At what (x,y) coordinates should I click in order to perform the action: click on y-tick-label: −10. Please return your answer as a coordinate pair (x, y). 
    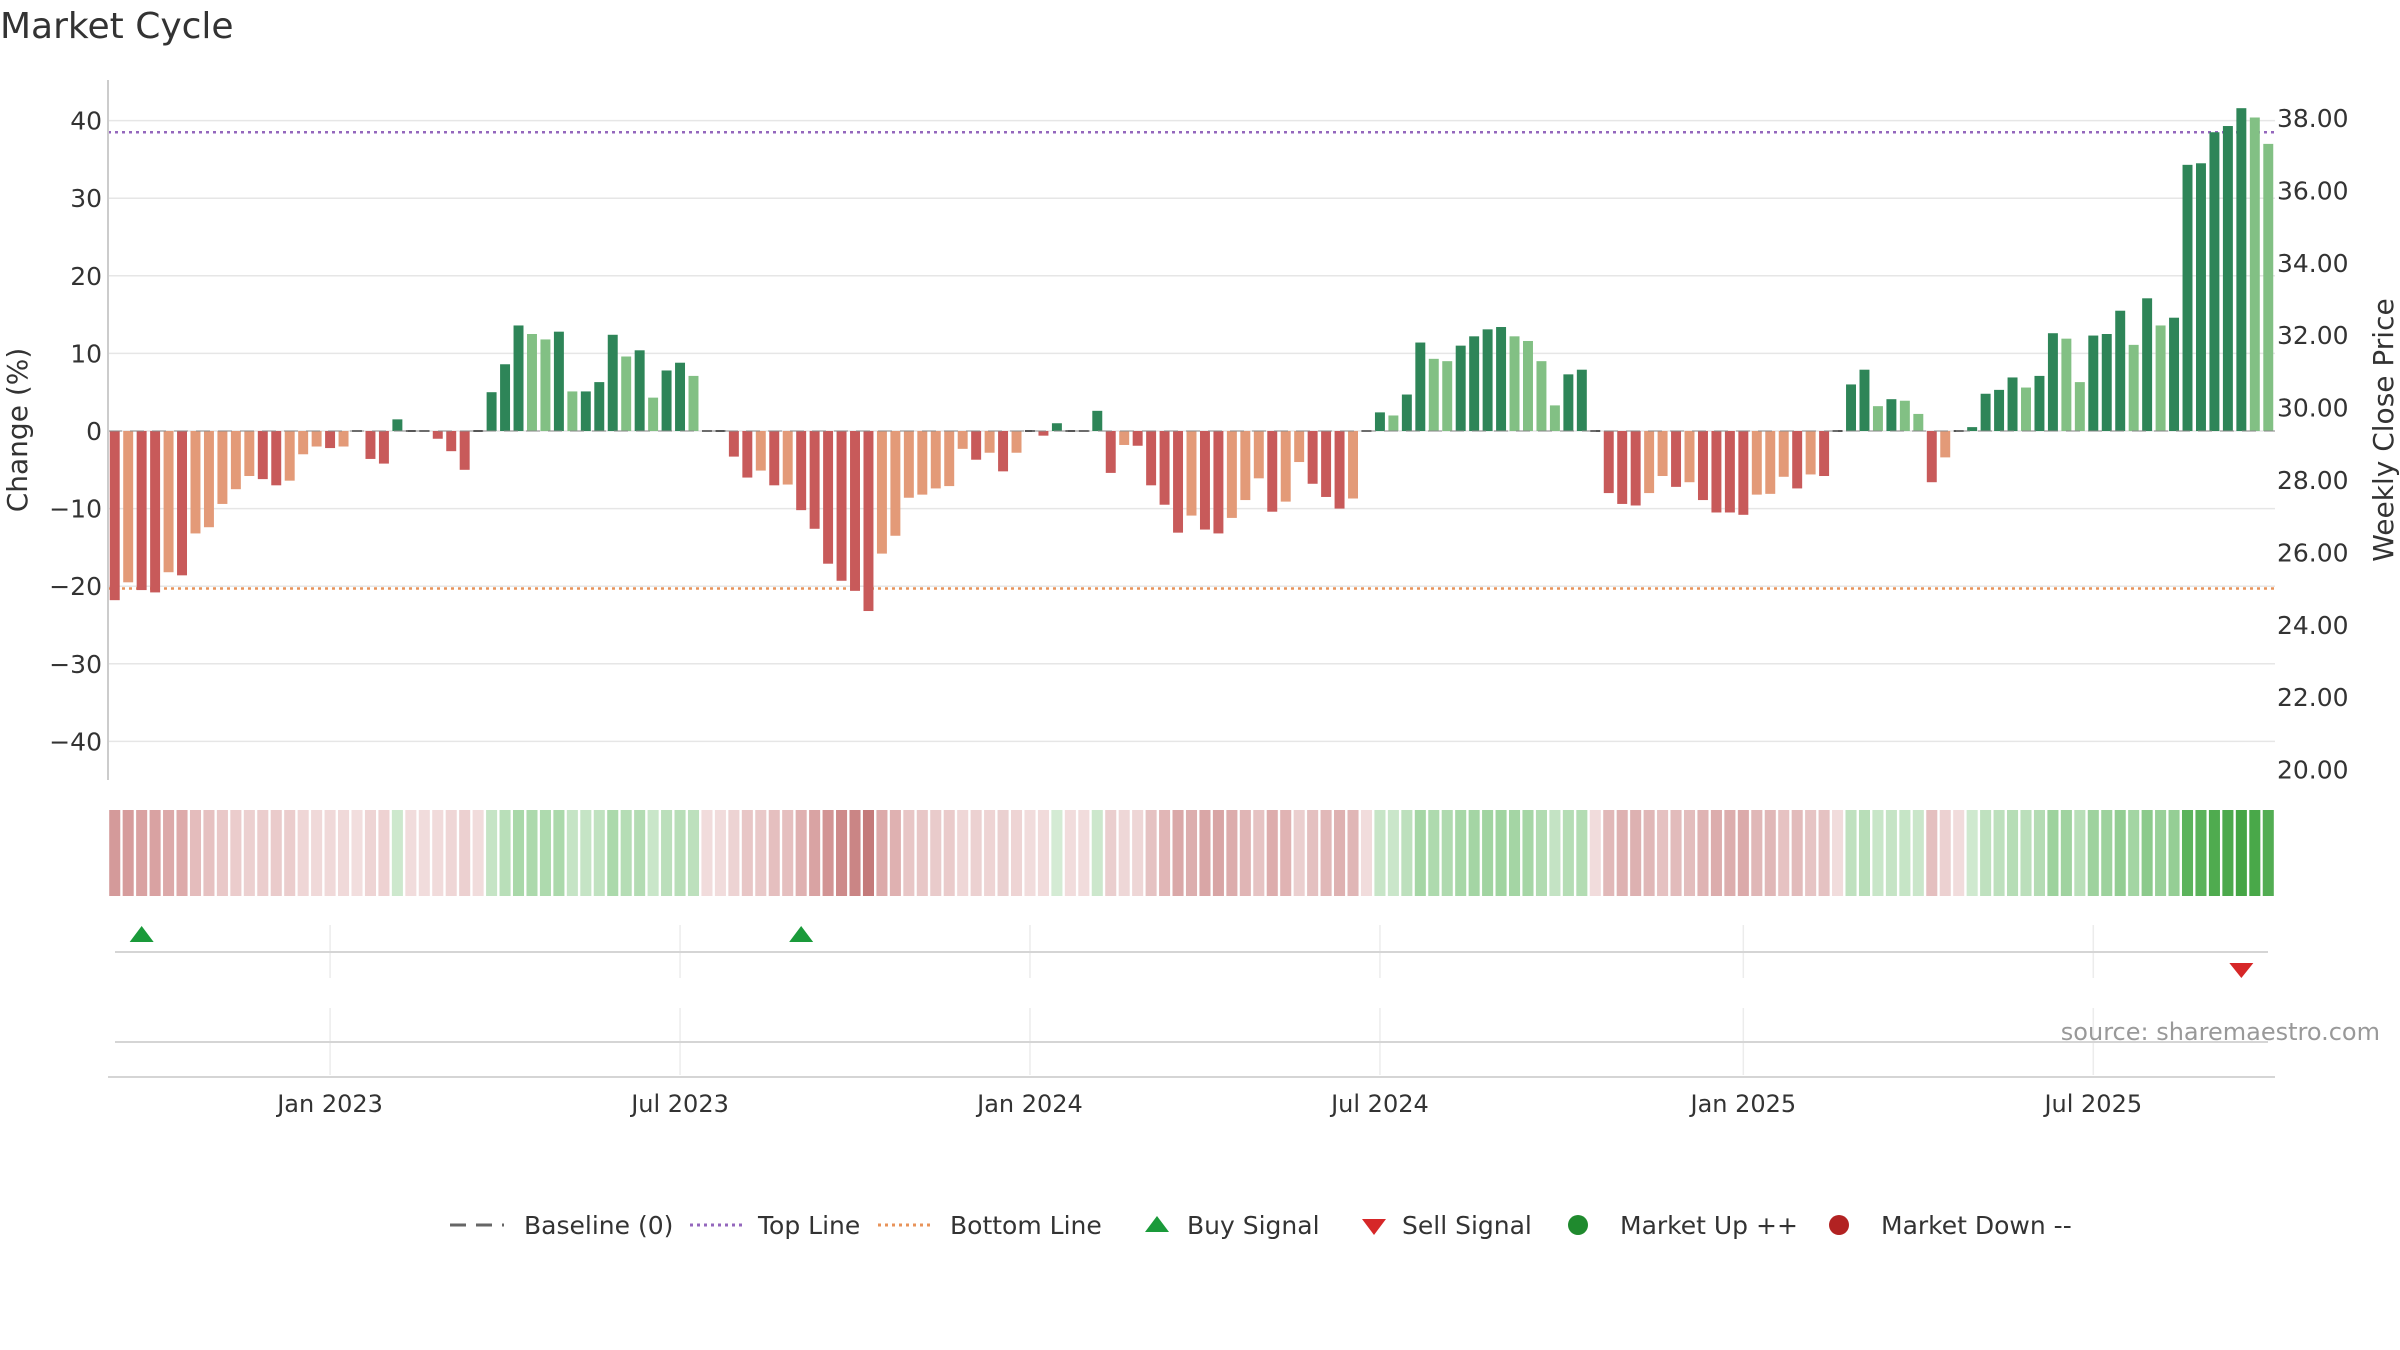
    Looking at the image, I should click on (75, 509).